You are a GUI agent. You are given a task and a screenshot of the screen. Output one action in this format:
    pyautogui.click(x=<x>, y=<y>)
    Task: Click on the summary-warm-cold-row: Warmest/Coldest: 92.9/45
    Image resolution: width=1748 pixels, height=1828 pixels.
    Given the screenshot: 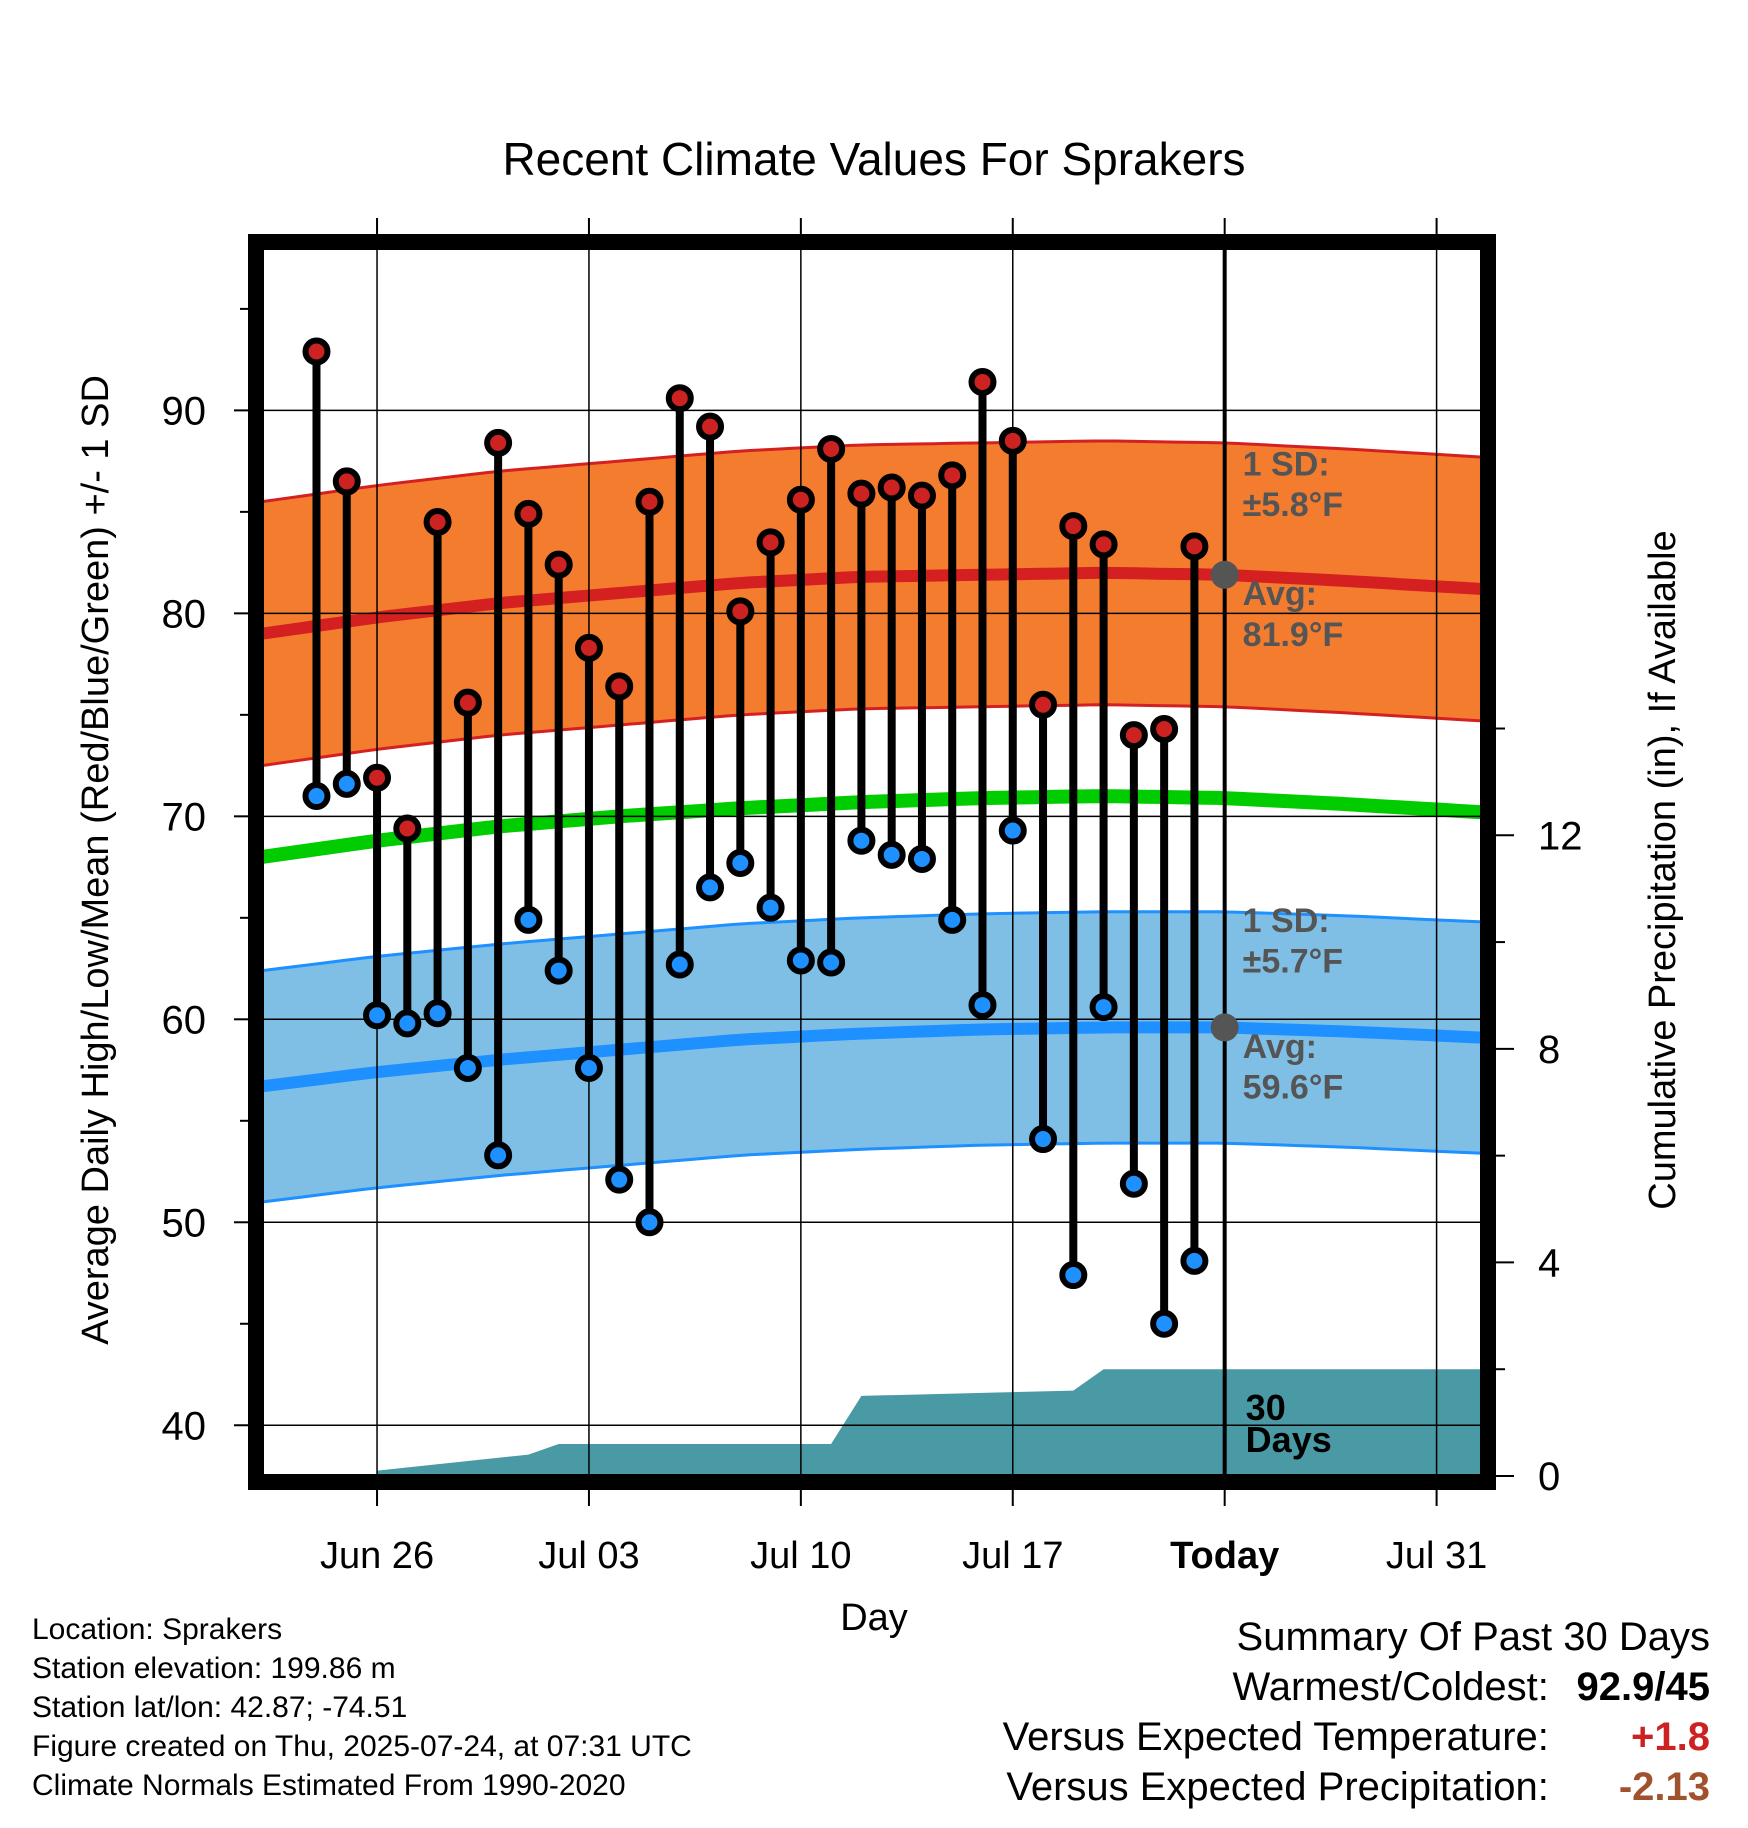 What is the action you would take?
    pyautogui.click(x=1357, y=1687)
    